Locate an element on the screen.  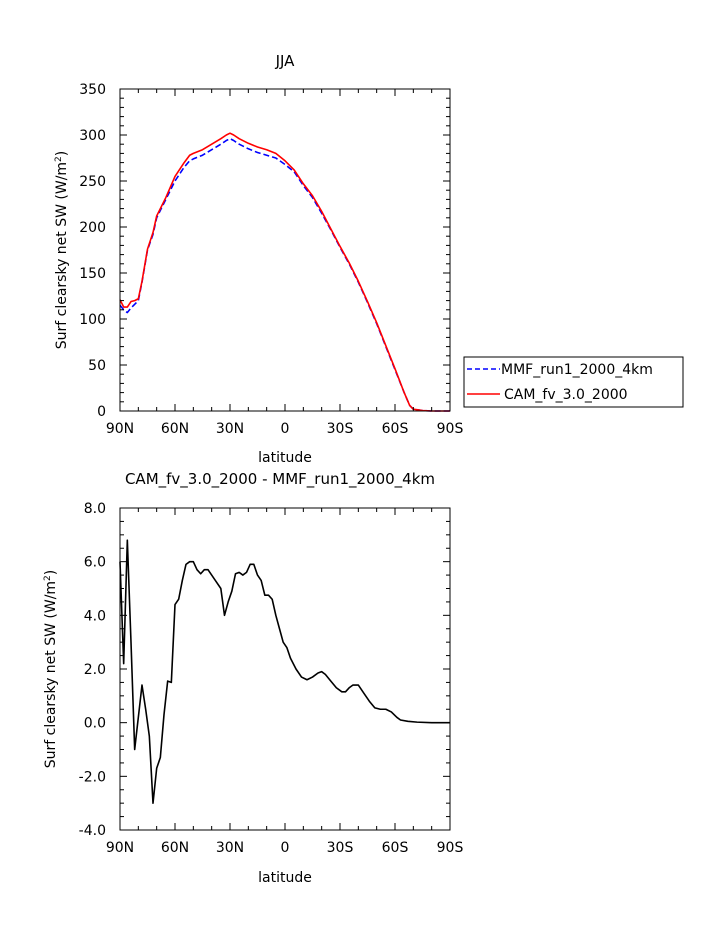
bottom-x-tick-label: 30N is located at coordinates (230, 848).